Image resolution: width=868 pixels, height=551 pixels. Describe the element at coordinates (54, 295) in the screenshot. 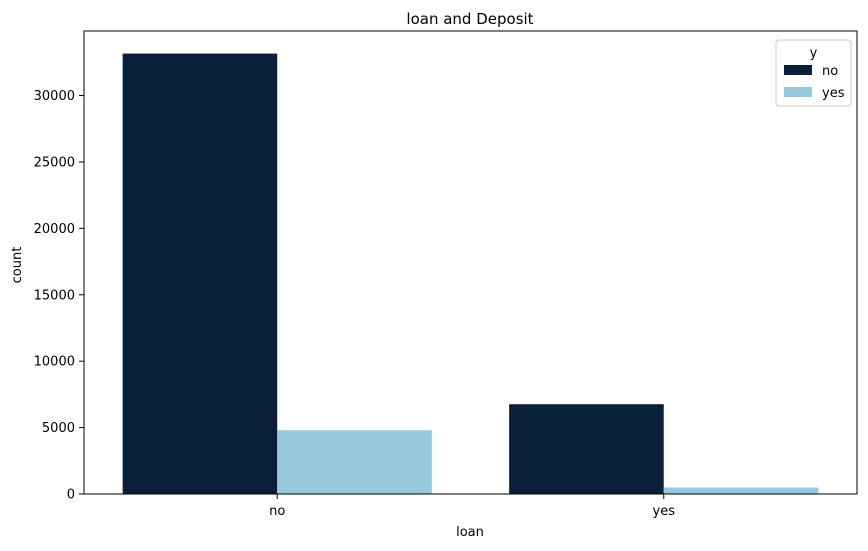

I see `y-tick-label-15000: 15000` at that location.